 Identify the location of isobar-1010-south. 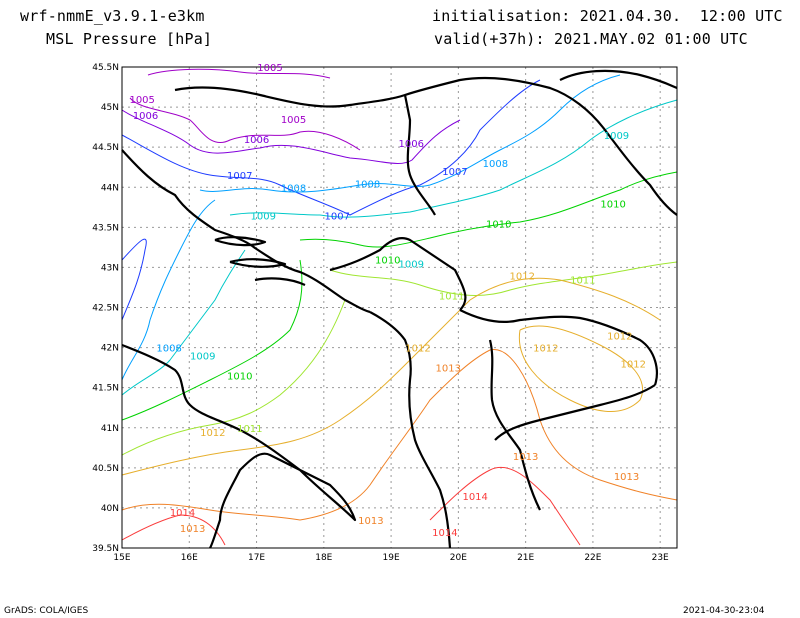
(212, 340).